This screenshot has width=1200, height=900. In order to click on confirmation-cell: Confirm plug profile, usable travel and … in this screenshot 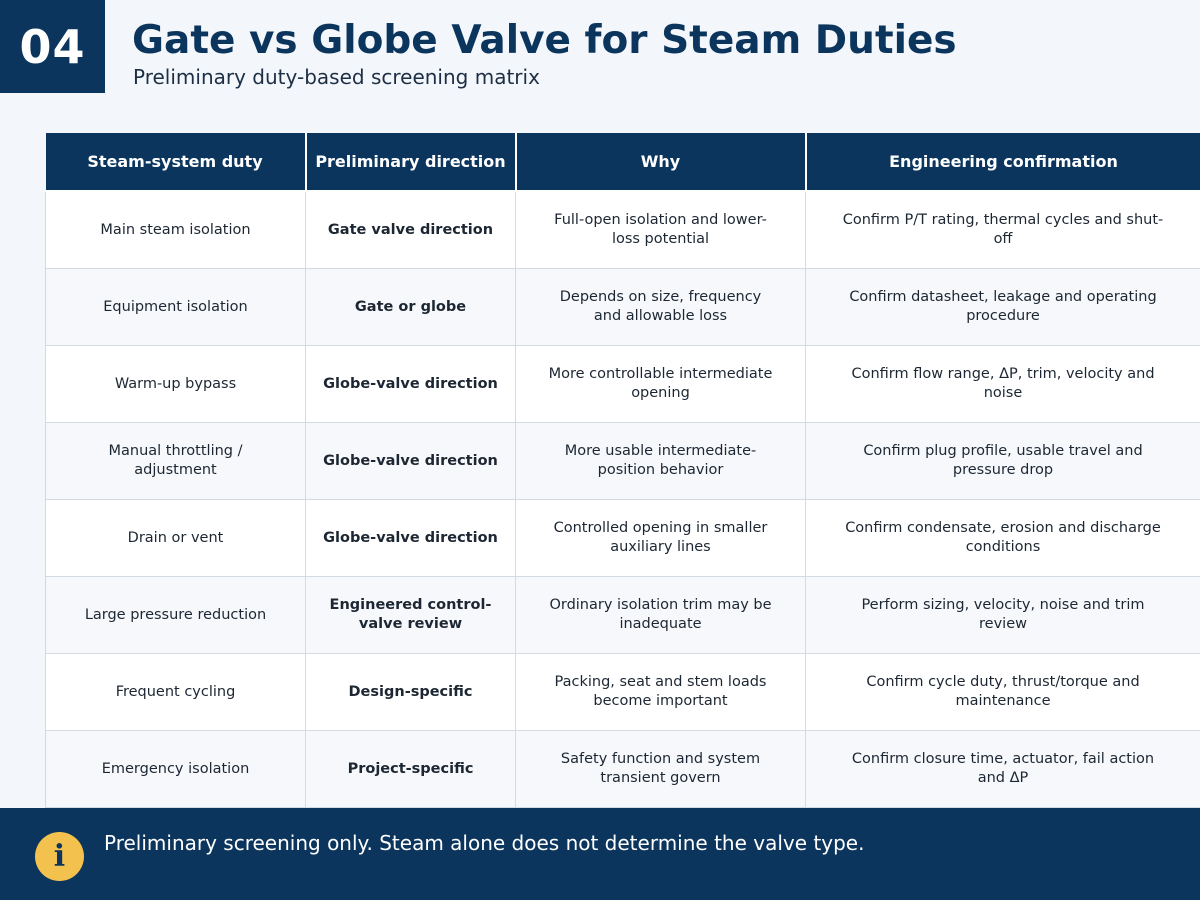, I will do `click(1002, 461)`.